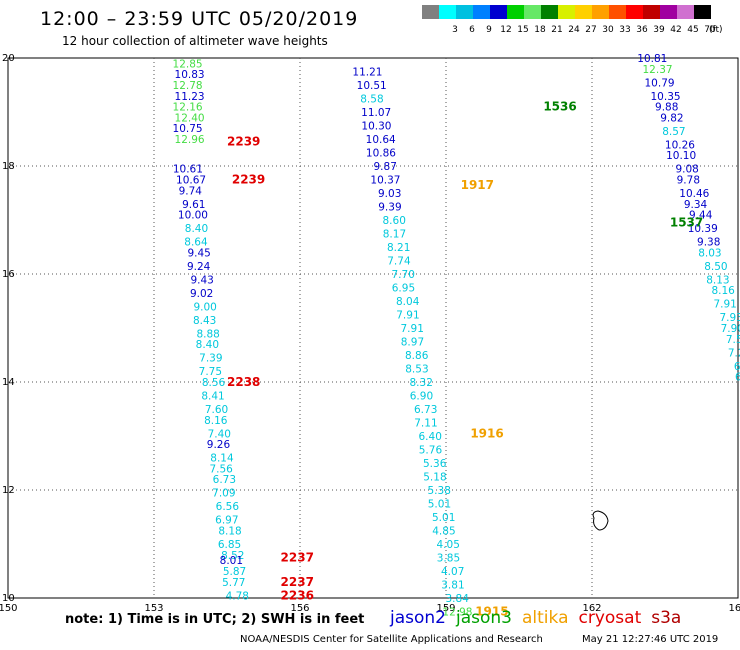  I want to click on wave-height-reading: 8.86, so click(417, 356).